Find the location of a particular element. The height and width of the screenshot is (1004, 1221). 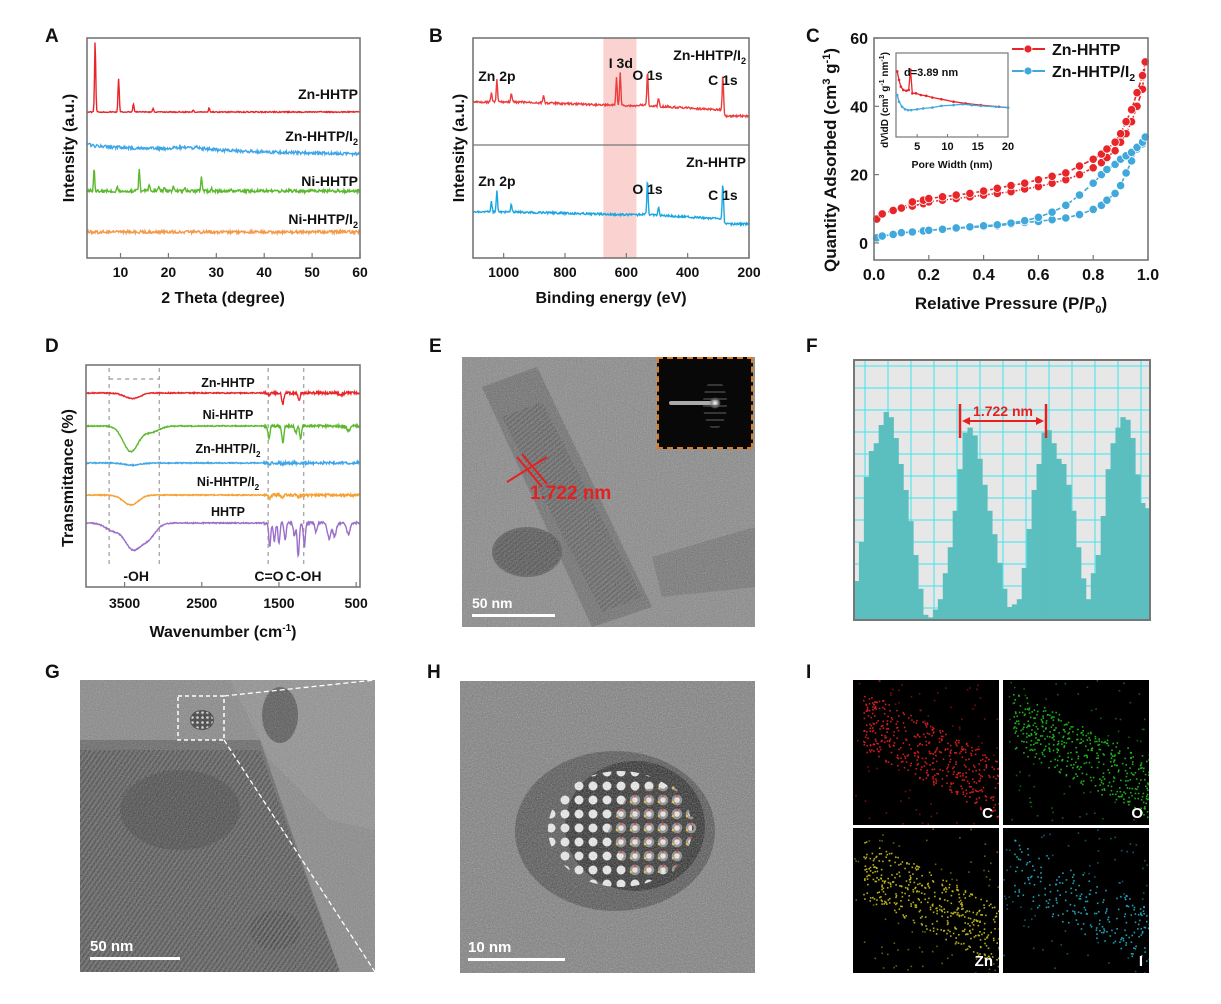

chart-c-xtick-label: 1.0 is located at coordinates (1148, 275).